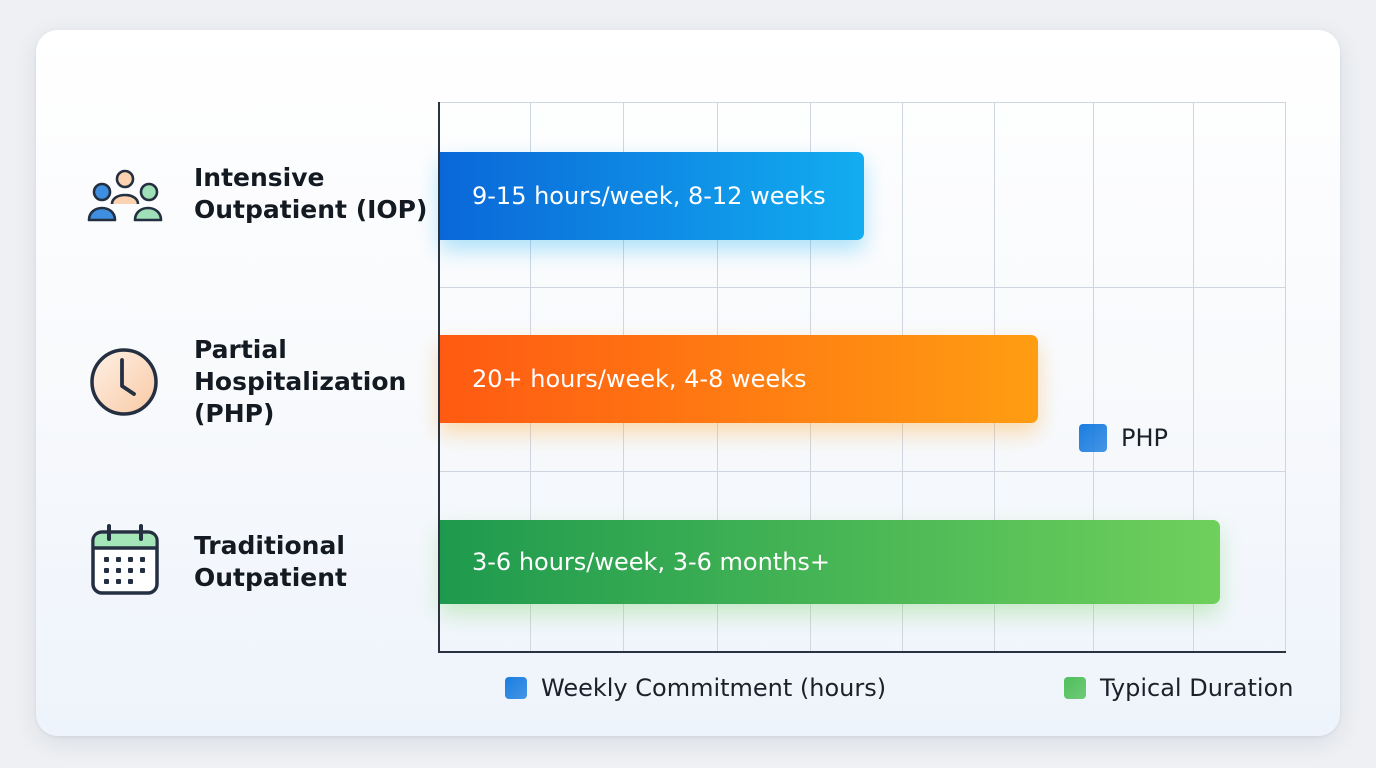 Image resolution: width=1376 pixels, height=768 pixels. What do you see at coordinates (651, 562) in the screenshot?
I see `bar-label-traditional: 3-6 hours/week, 3-6 months+` at bounding box center [651, 562].